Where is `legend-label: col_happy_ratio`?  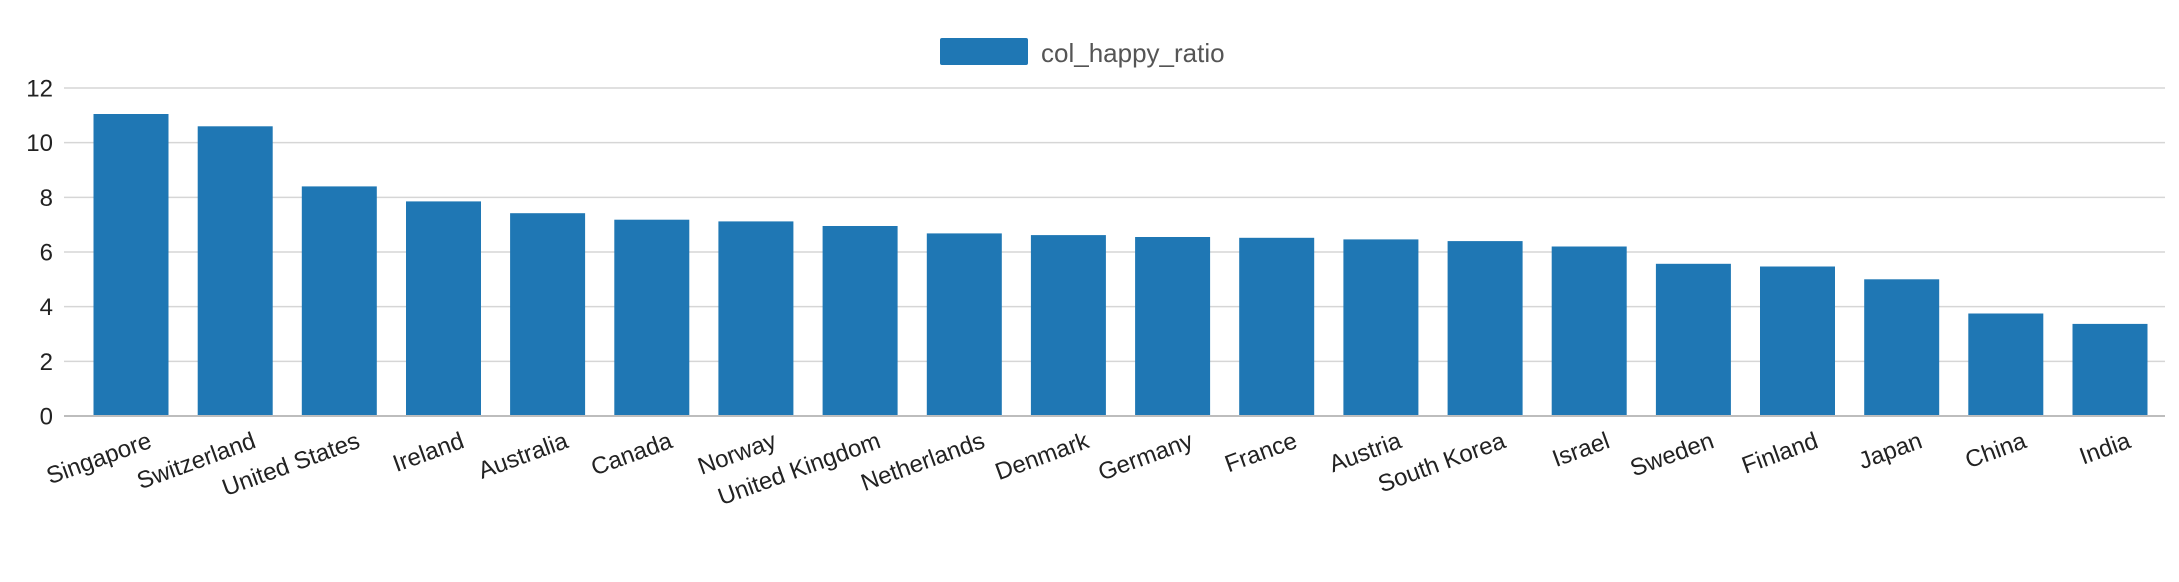
legend-label: col_happy_ratio is located at coordinates (1133, 53).